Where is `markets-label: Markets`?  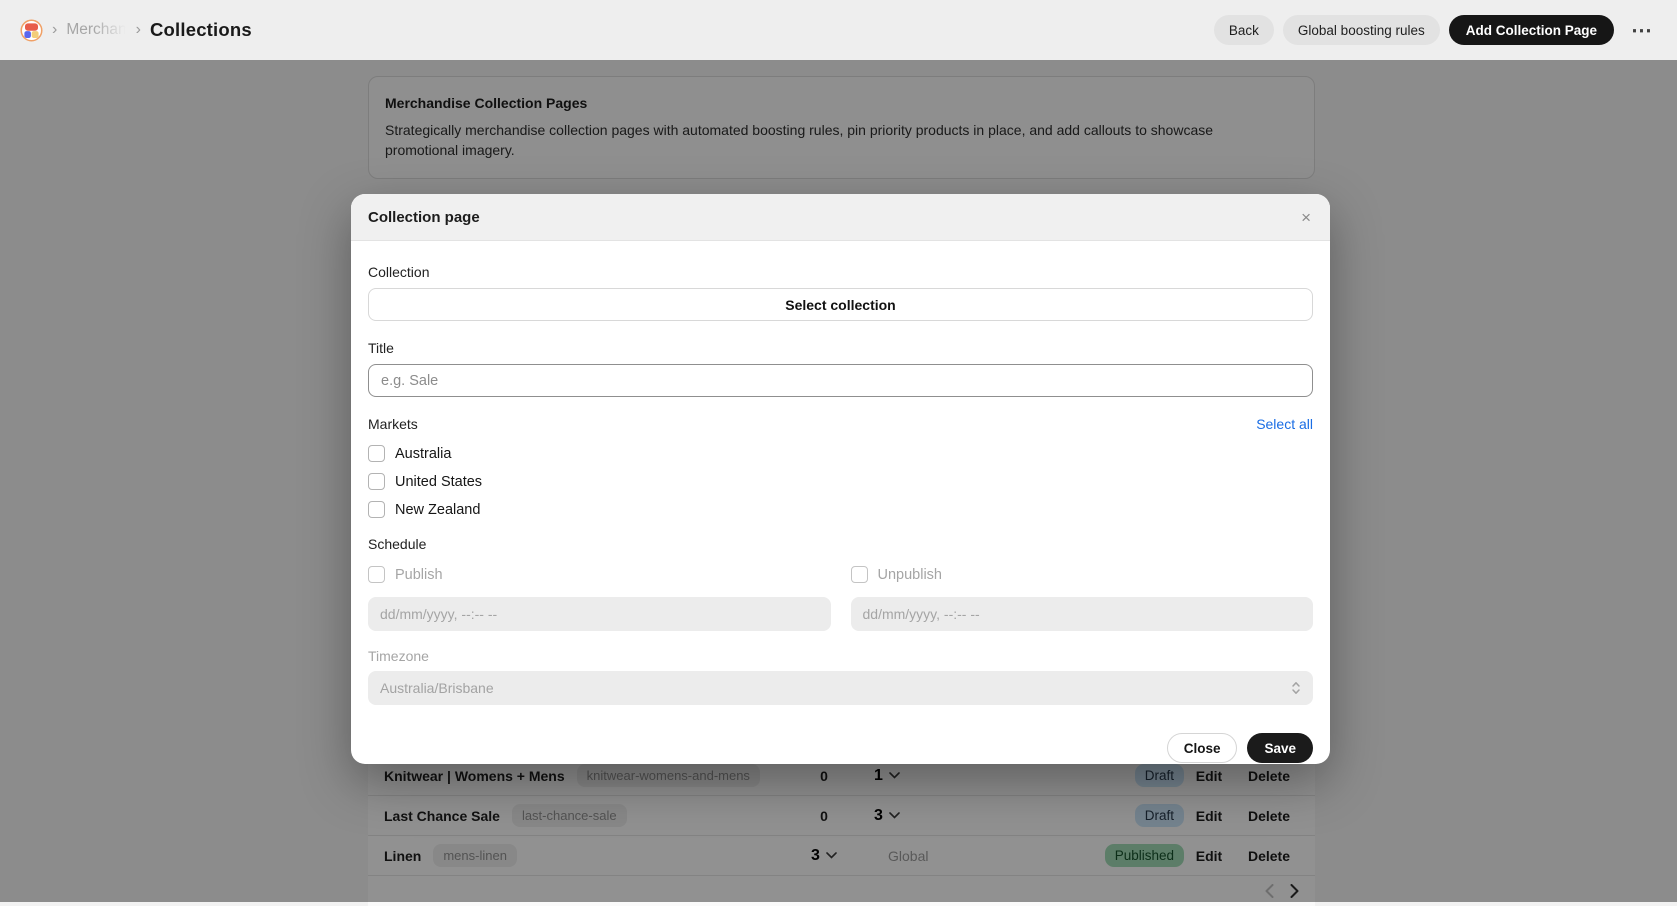
markets-label: Markets is located at coordinates (393, 424).